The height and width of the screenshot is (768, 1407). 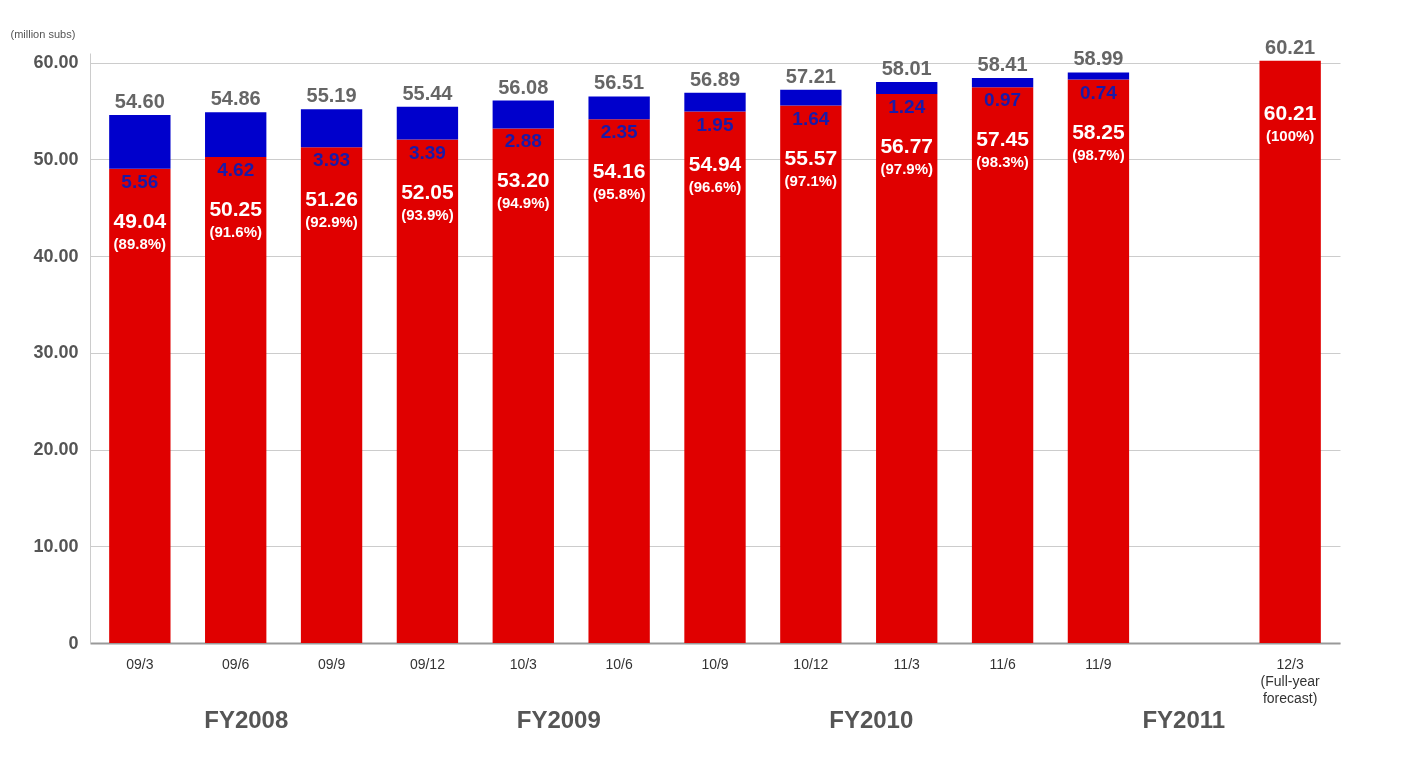 I want to click on x-tick-label: 10/9, so click(x=715, y=663).